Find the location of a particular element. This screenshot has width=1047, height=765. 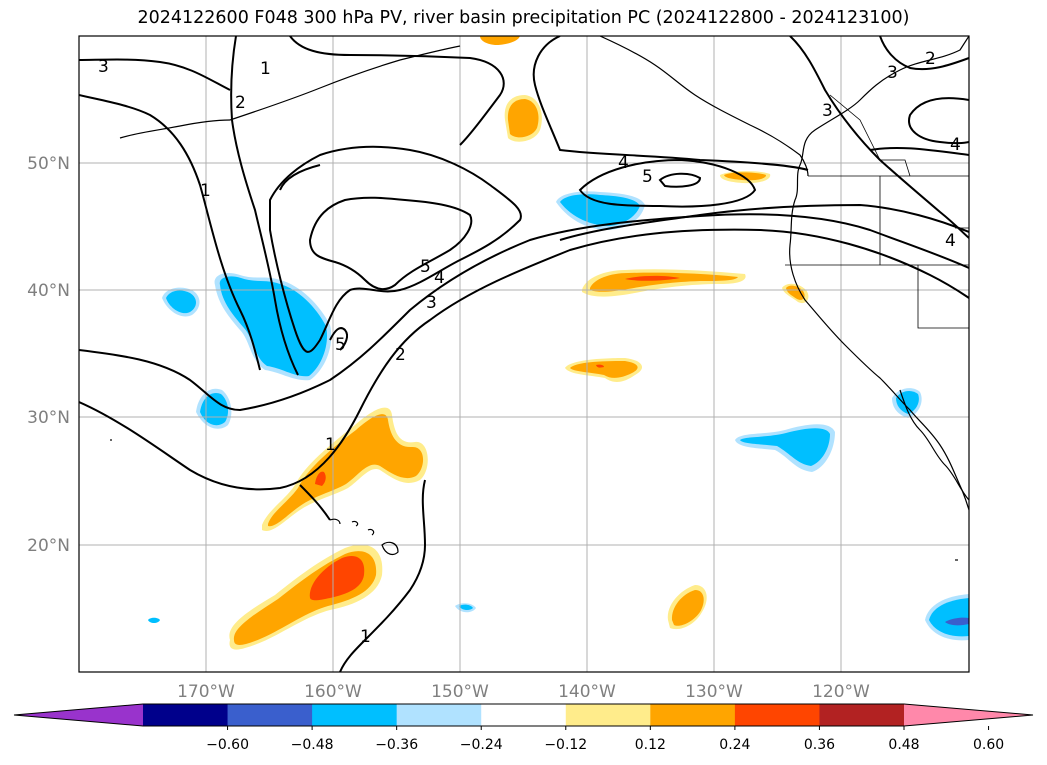

lon-tick-label: 120°W is located at coordinates (841, 692).